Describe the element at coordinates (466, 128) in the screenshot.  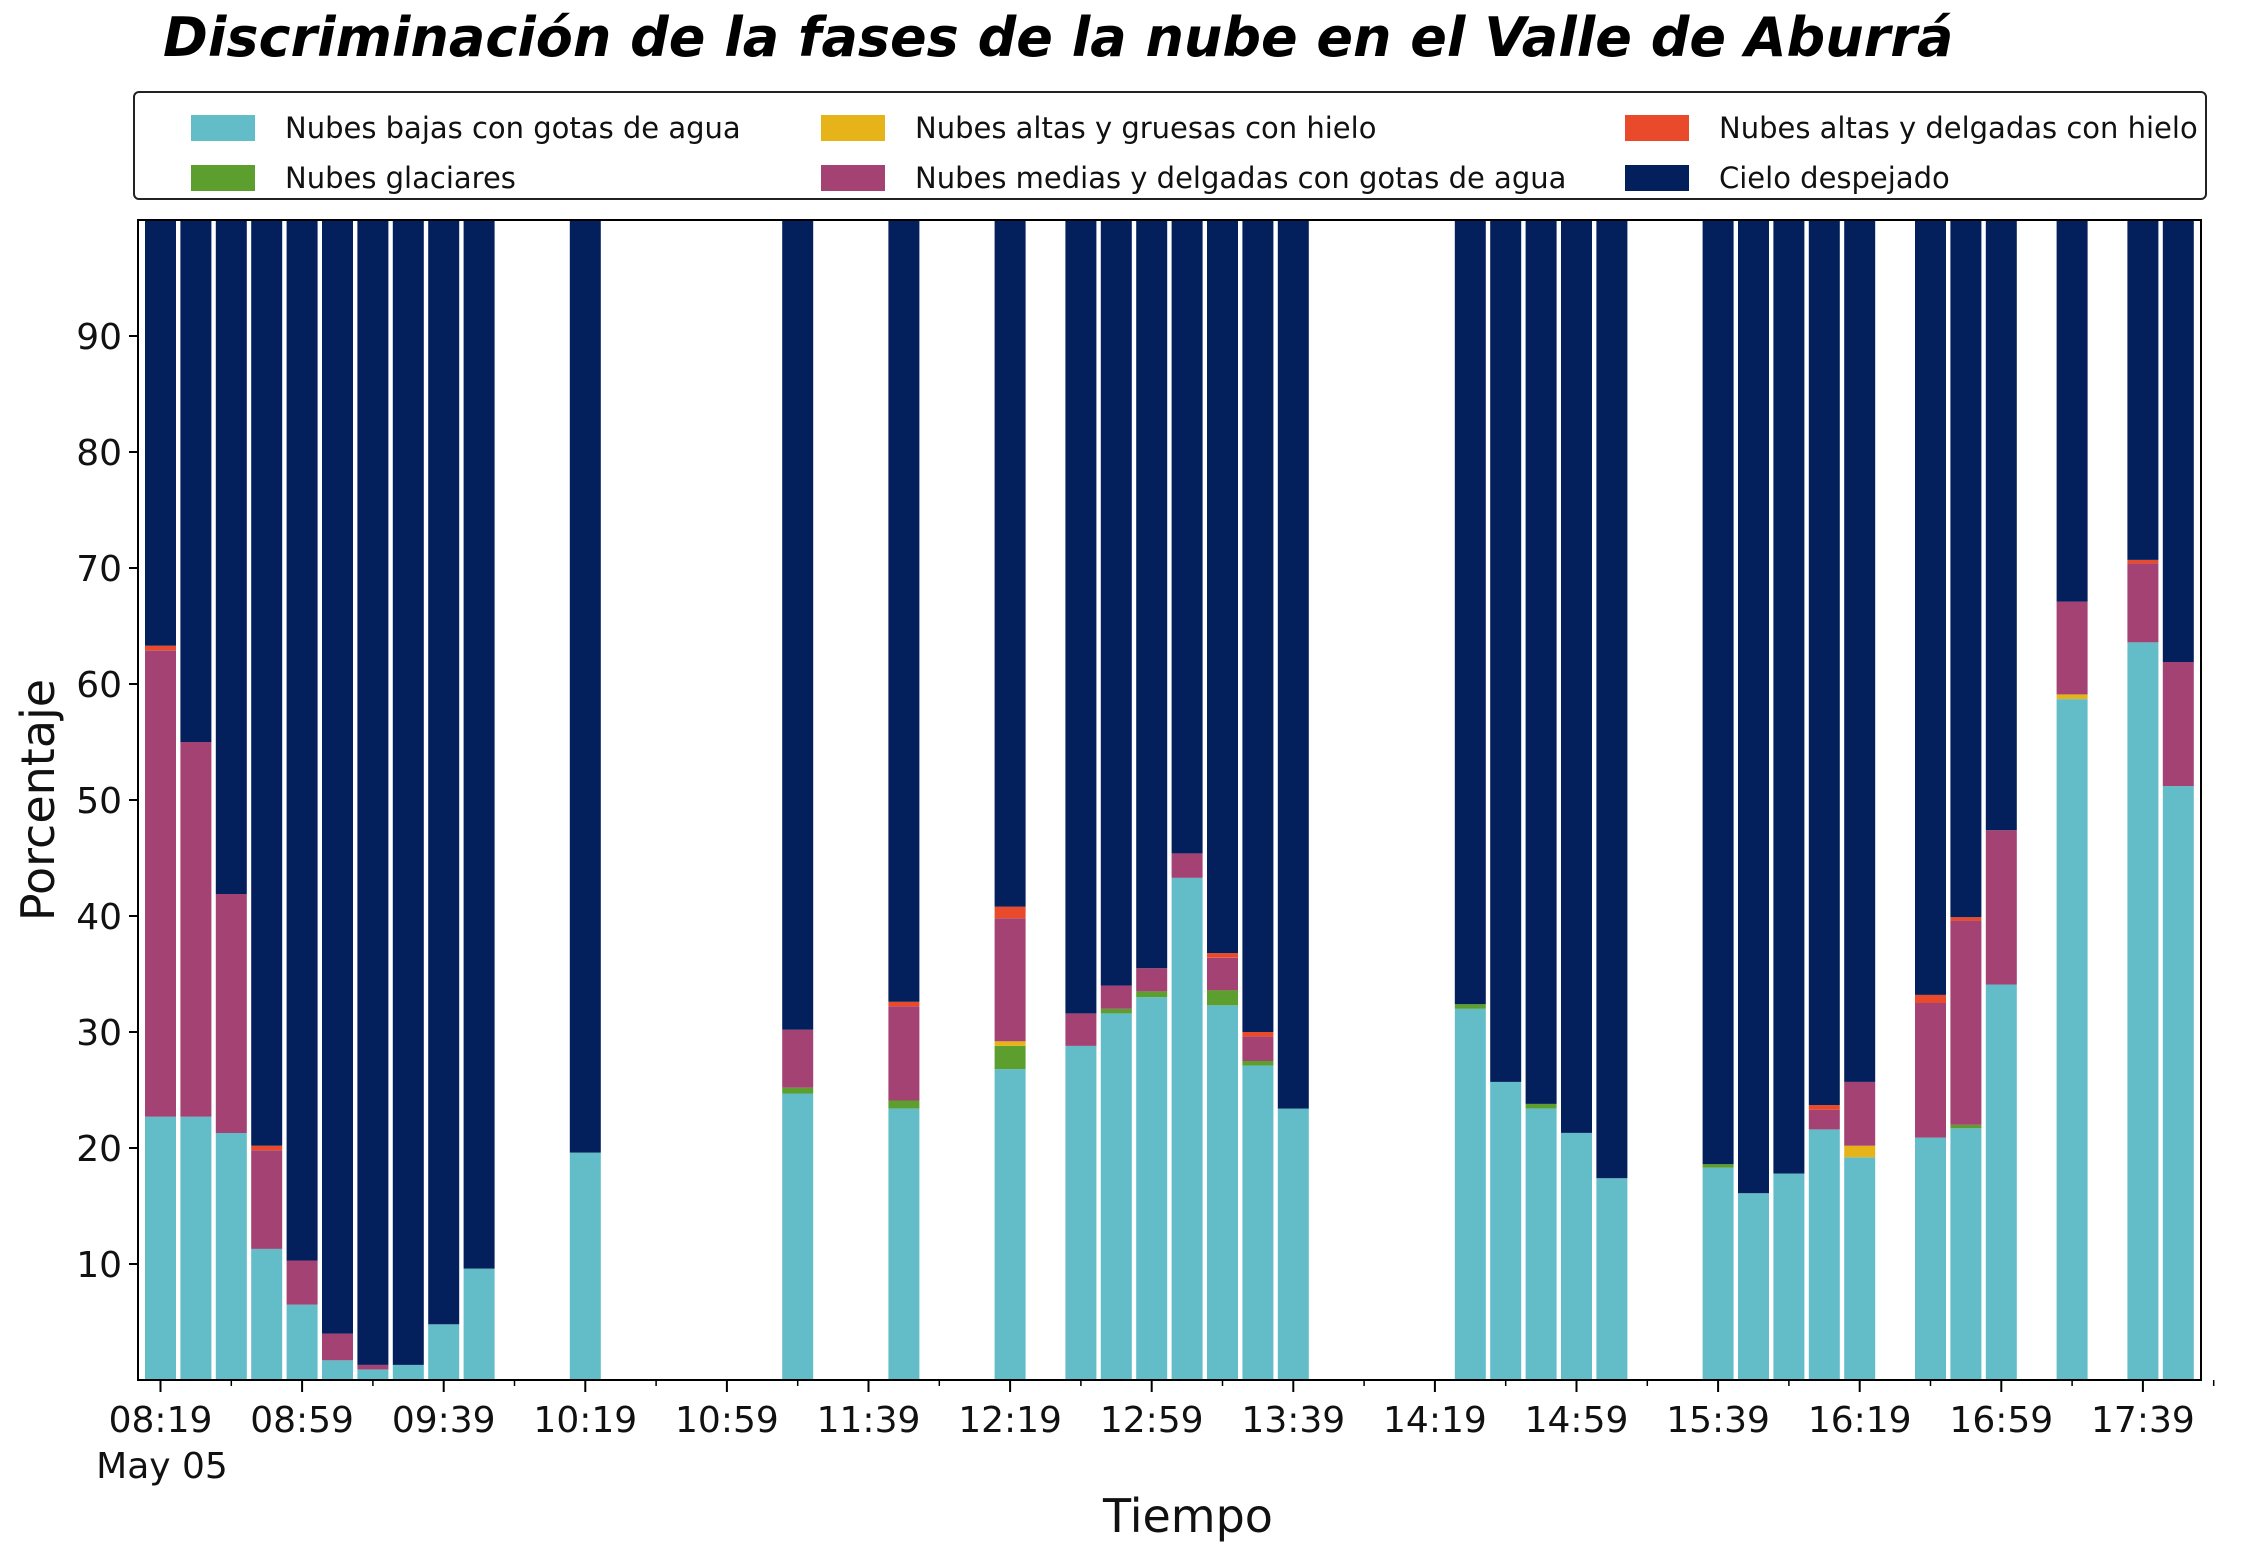
I see `legend-item-nubes-bajas-con-gotas-de-agua: Nubes bajas con gotas de agua` at that location.